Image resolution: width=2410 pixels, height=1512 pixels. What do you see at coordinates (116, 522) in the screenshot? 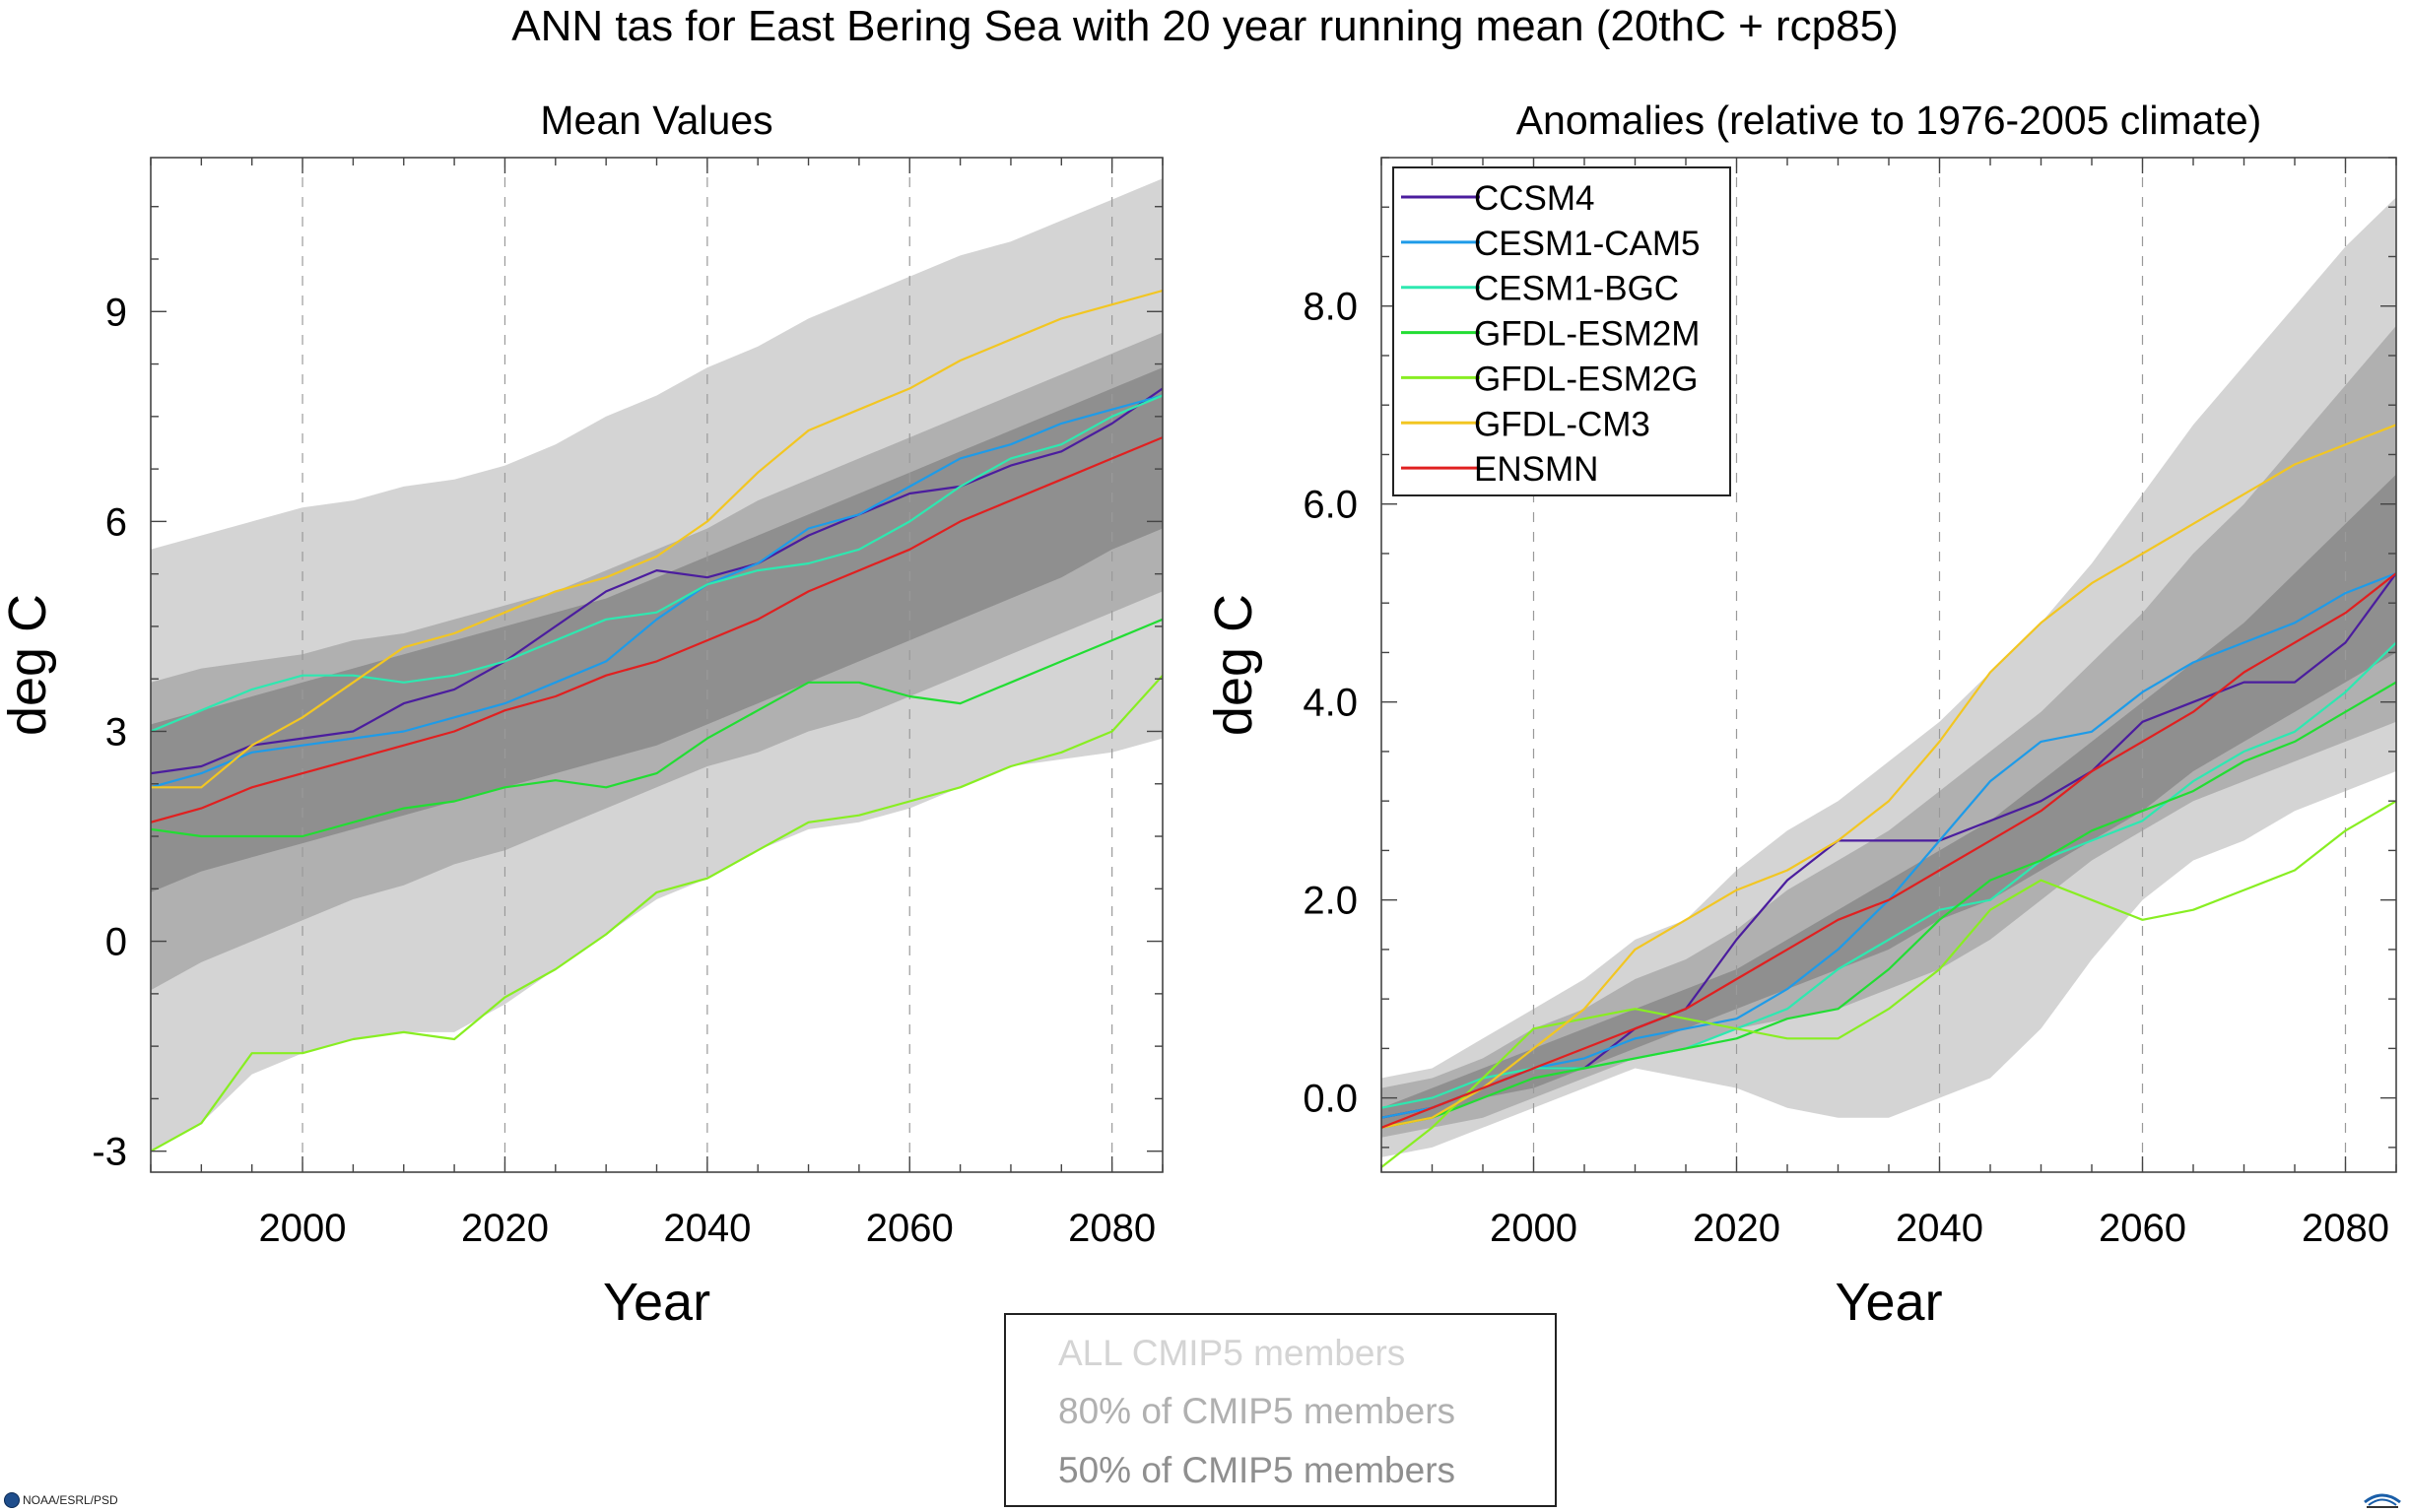
I see `y-tick-label: 6` at bounding box center [116, 522].